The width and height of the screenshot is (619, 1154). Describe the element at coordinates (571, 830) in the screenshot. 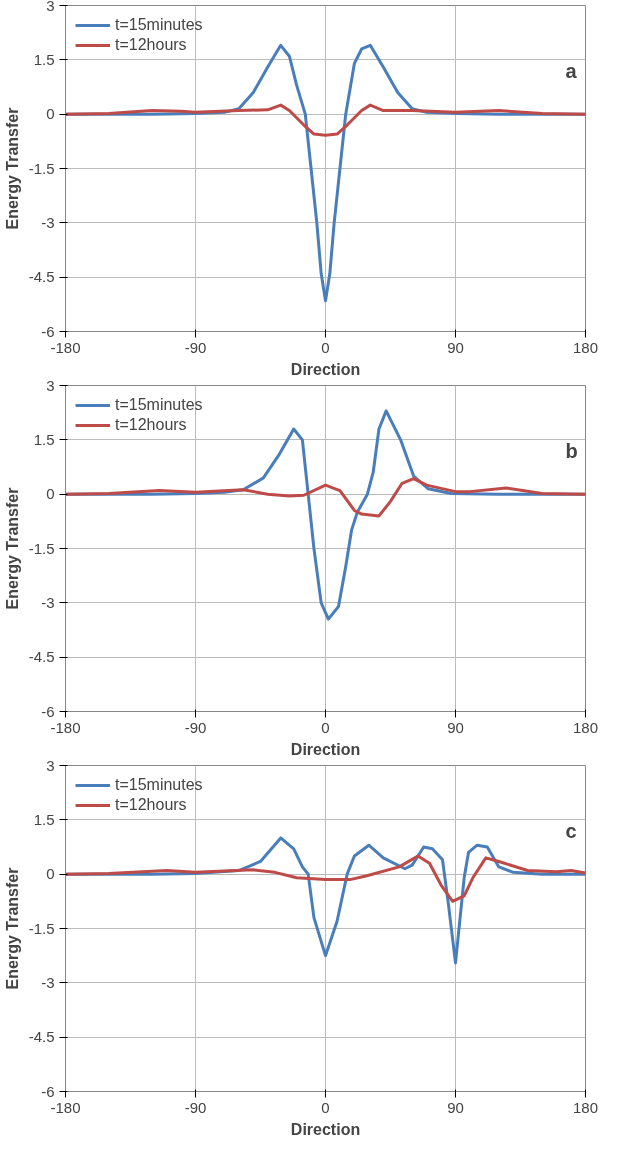

I see `annotation: c` at that location.